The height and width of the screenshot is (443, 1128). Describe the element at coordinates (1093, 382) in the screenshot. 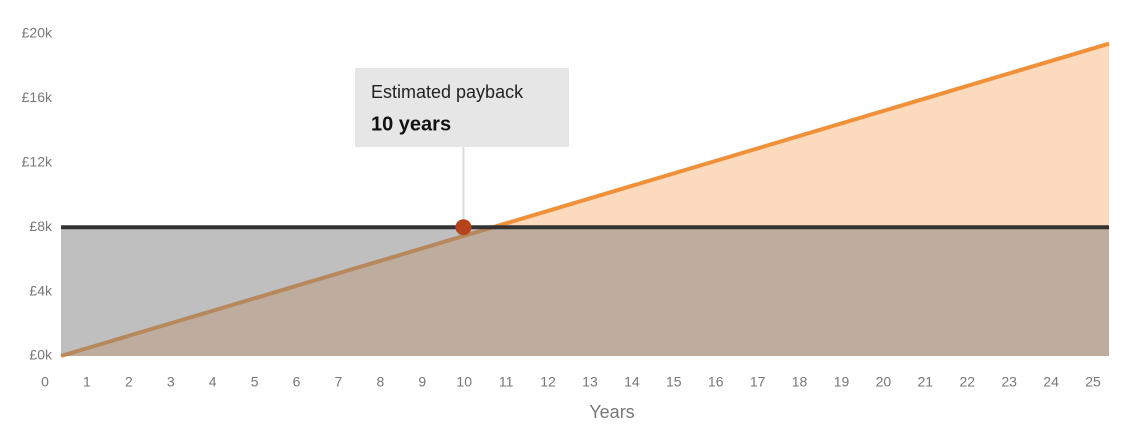

I see `x-tick-label: 25` at that location.